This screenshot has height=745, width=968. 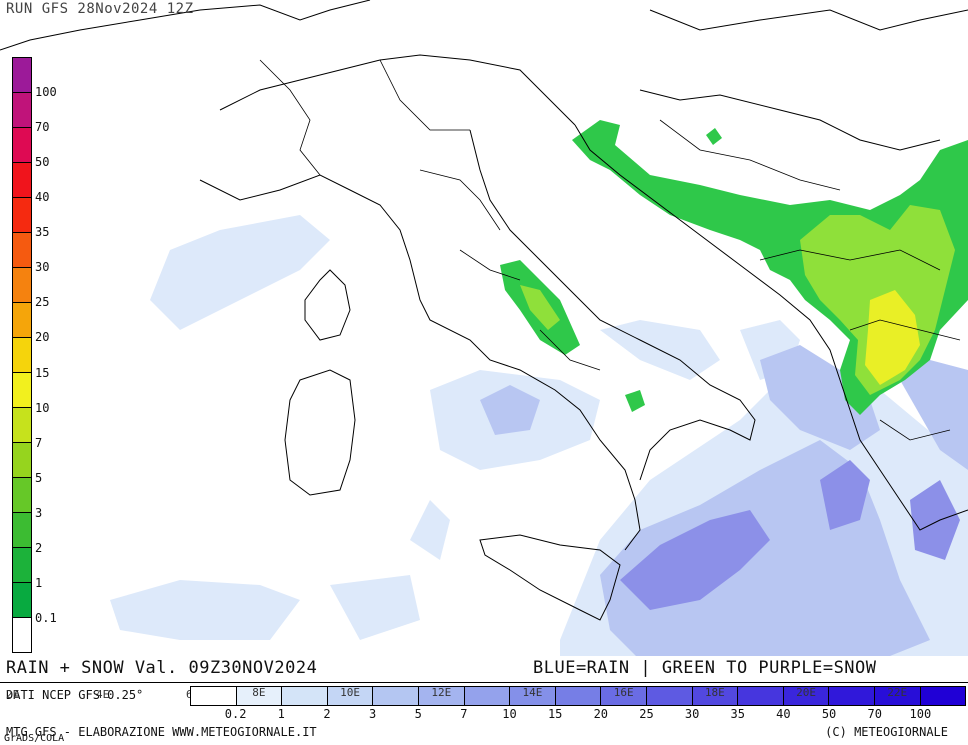 I want to click on longitude-label: 22E, so click(x=897, y=692).